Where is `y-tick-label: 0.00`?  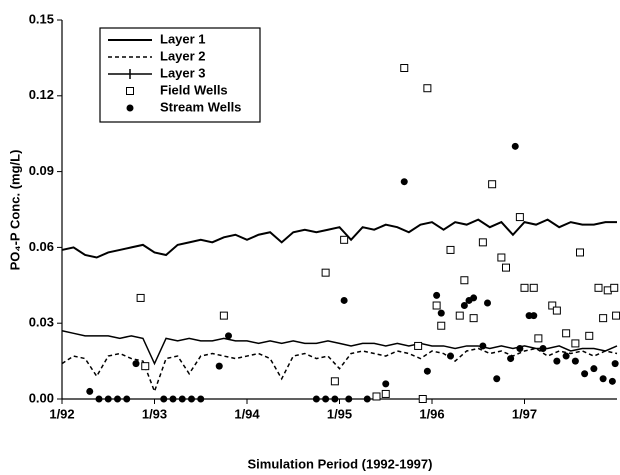 y-tick-label: 0.00 is located at coordinates (41, 397).